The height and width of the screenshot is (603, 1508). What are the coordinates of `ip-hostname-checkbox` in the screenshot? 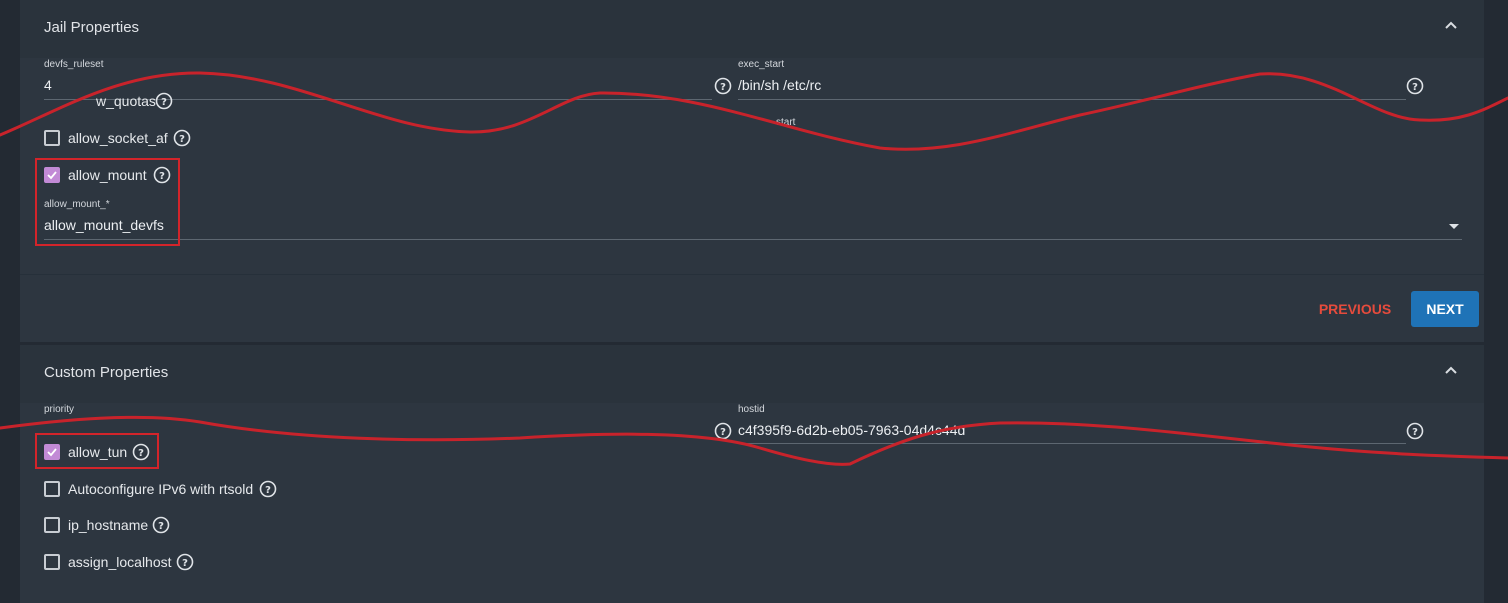 It's located at (52, 525).